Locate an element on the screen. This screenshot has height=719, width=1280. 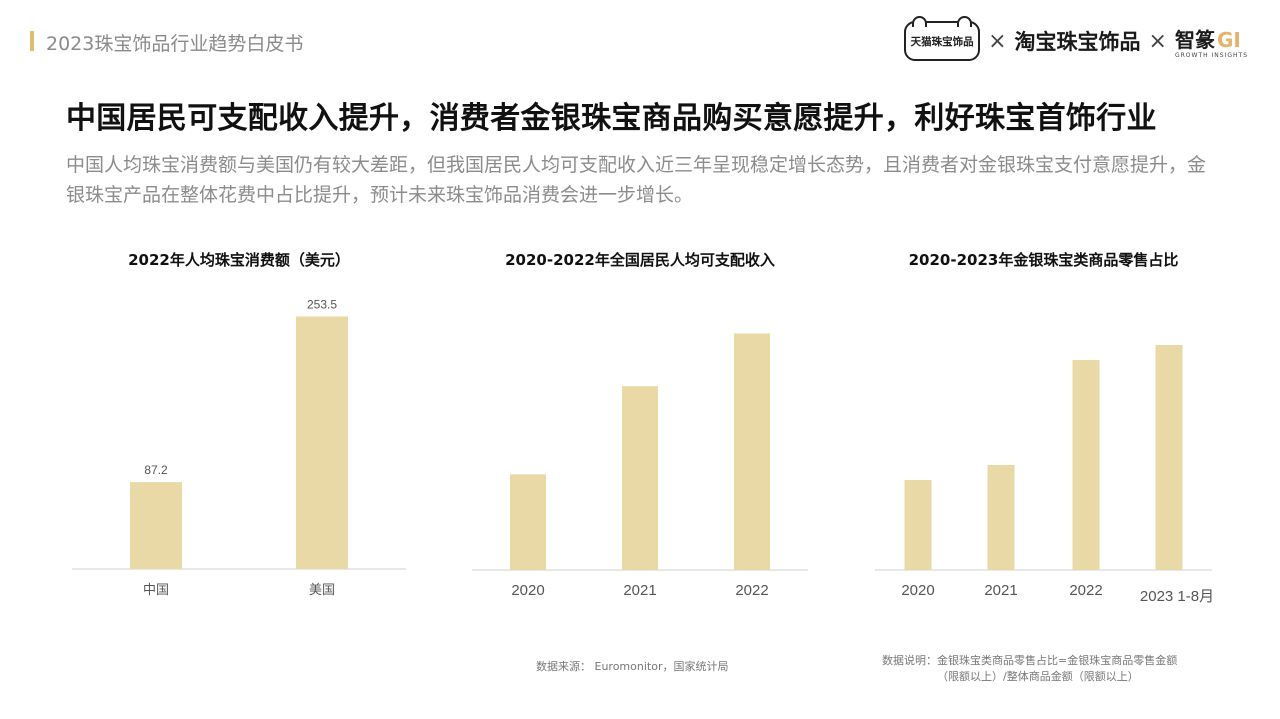
document-title: 2023珠宝饰品行业趋势白皮书 is located at coordinates (175, 44).